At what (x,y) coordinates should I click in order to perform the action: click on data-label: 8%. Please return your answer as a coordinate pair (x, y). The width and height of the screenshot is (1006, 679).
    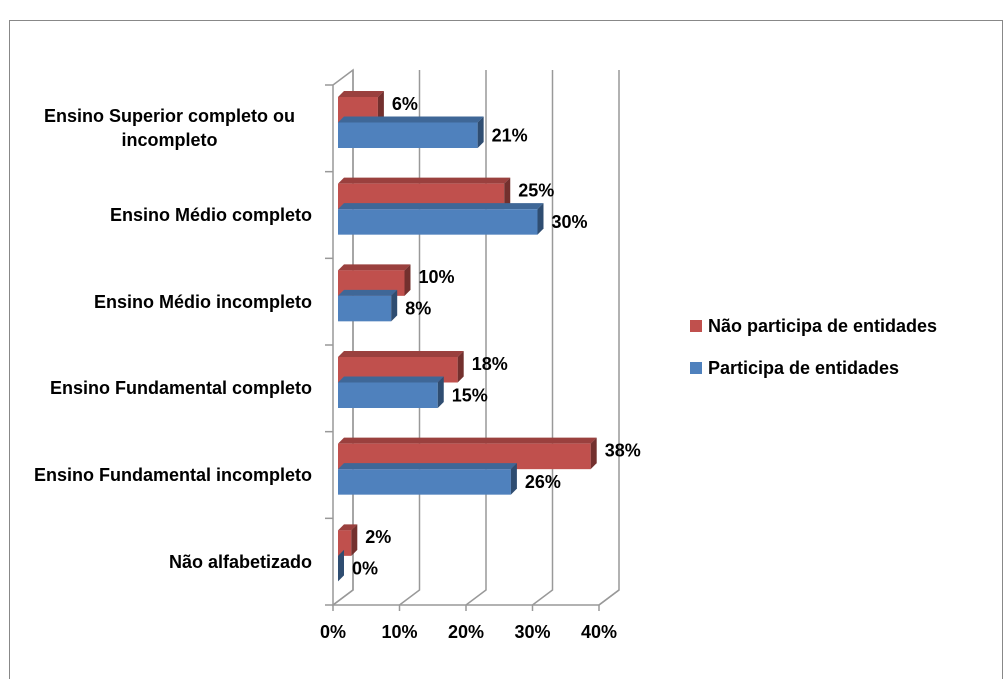
    Looking at the image, I should click on (418, 309).